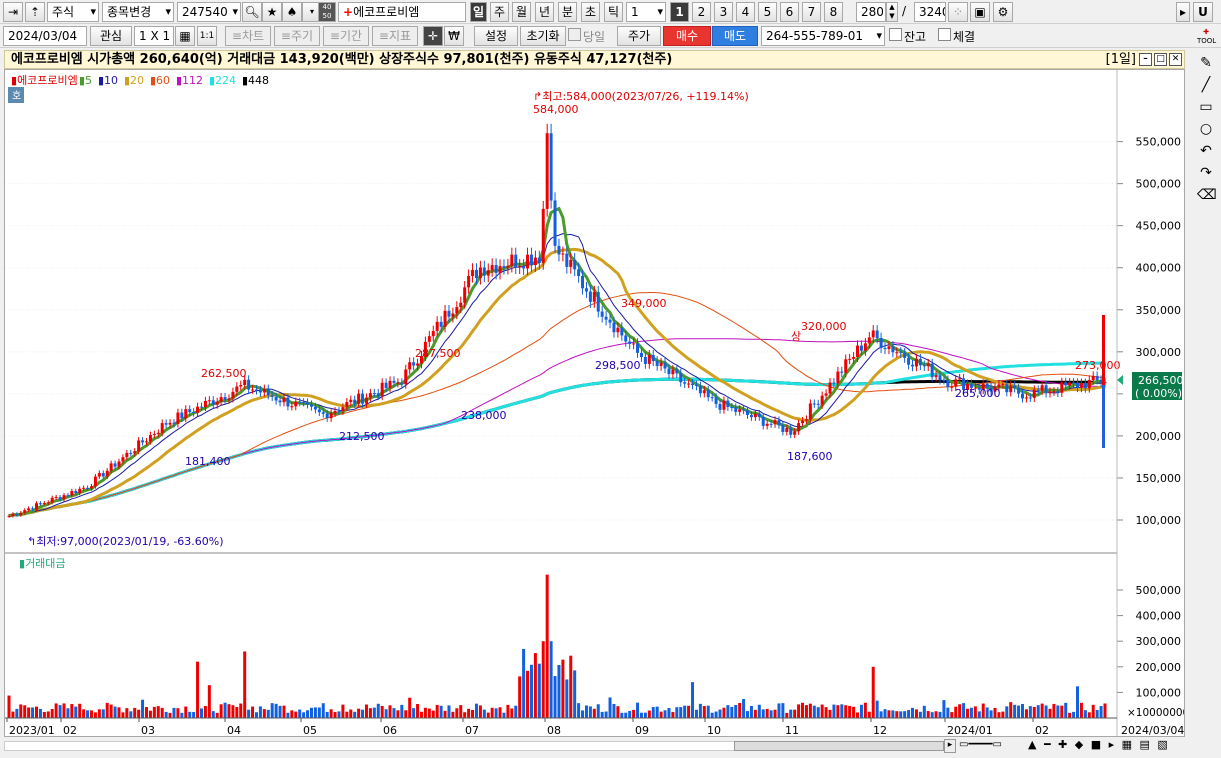 The width and height of the screenshot is (1221, 758). I want to click on price-legend: ▮에코프로비엠, so click(44, 80).